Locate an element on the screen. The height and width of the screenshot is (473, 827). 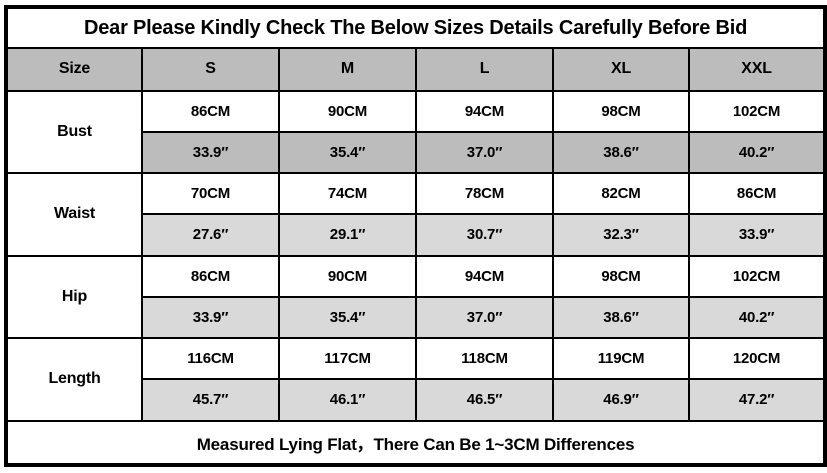
hip-label: Hip is located at coordinates (74, 297).